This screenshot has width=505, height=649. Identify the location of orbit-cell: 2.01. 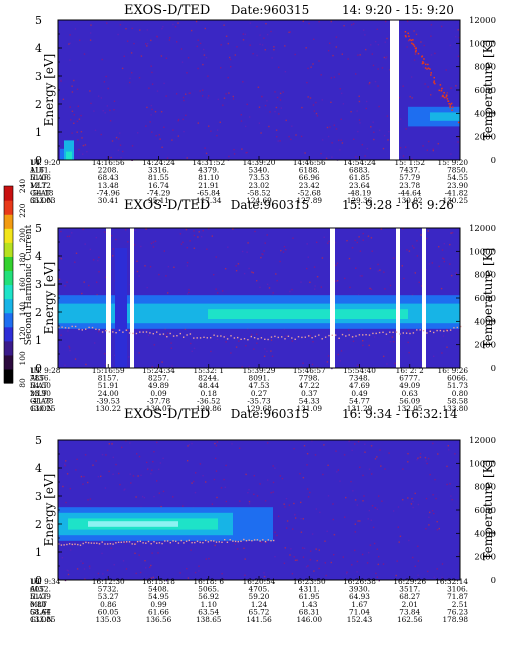
(410, 604).